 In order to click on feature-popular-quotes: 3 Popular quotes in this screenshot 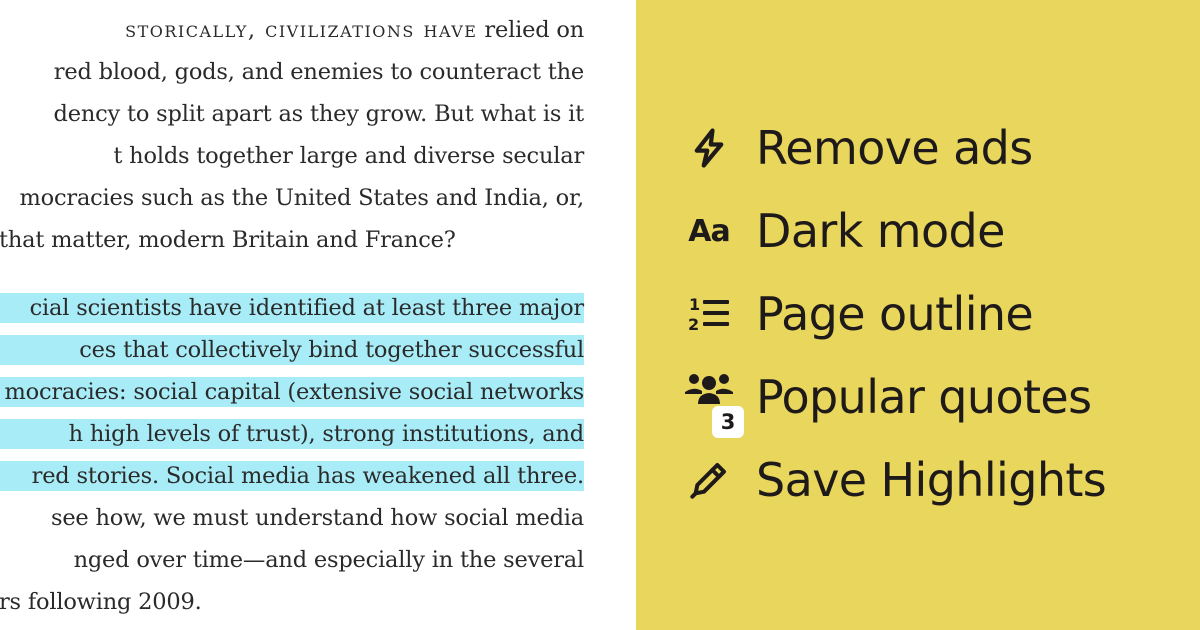, I will do `click(888, 402)`.